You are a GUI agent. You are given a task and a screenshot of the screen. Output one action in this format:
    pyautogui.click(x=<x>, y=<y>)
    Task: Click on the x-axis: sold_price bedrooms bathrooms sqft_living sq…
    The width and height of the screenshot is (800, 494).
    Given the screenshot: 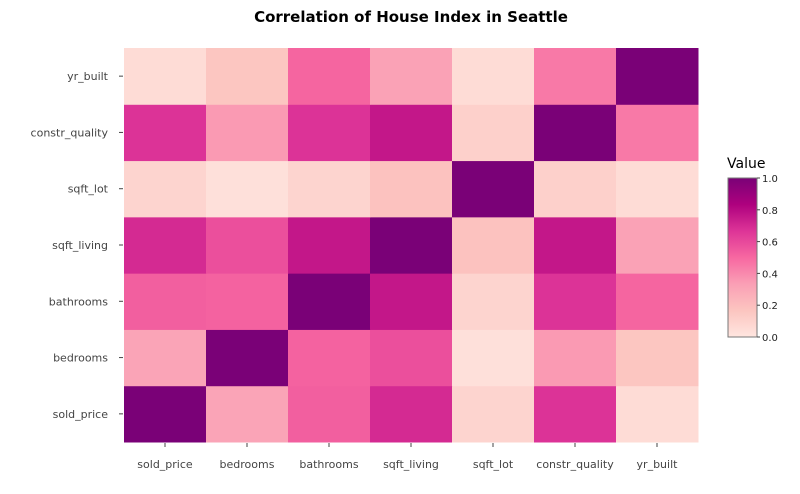 What is the action you would take?
    pyautogui.click(x=407, y=457)
    